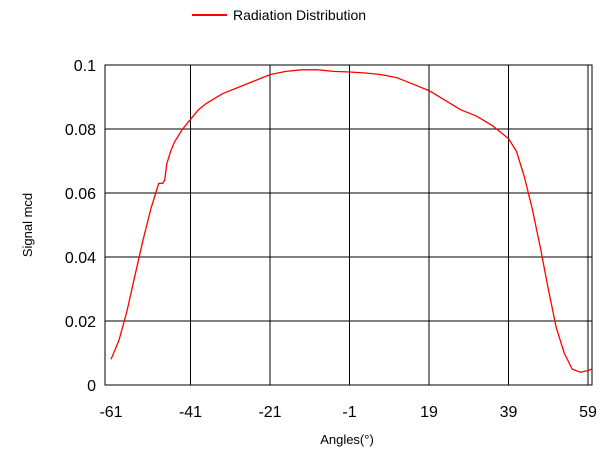 This screenshot has width=614, height=454. Describe the element at coordinates (190, 412) in the screenshot. I see `x-tick-label: -41` at that location.